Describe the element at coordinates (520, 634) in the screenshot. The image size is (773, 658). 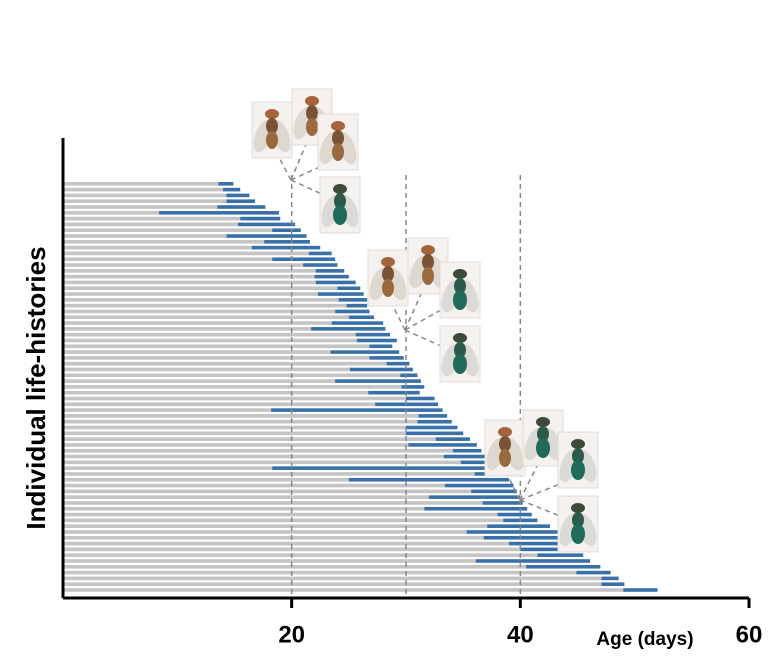
I see `x-tick-label: 40` at that location.